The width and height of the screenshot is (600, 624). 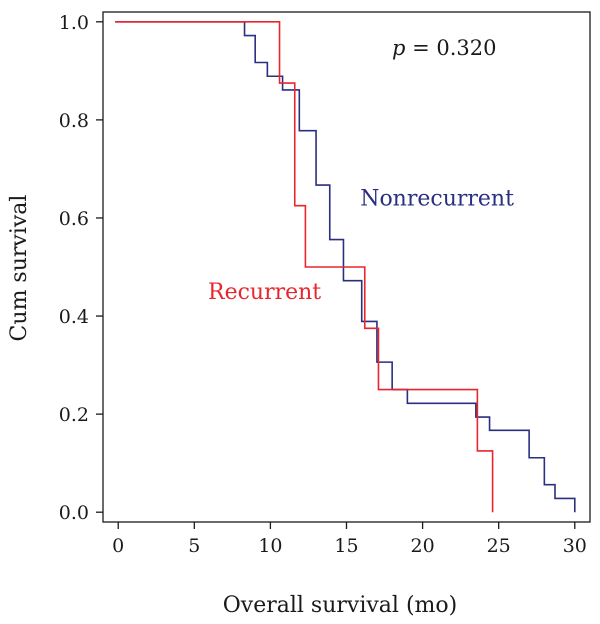 I want to click on p-value-annotation: p = 0.320, so click(x=444, y=48).